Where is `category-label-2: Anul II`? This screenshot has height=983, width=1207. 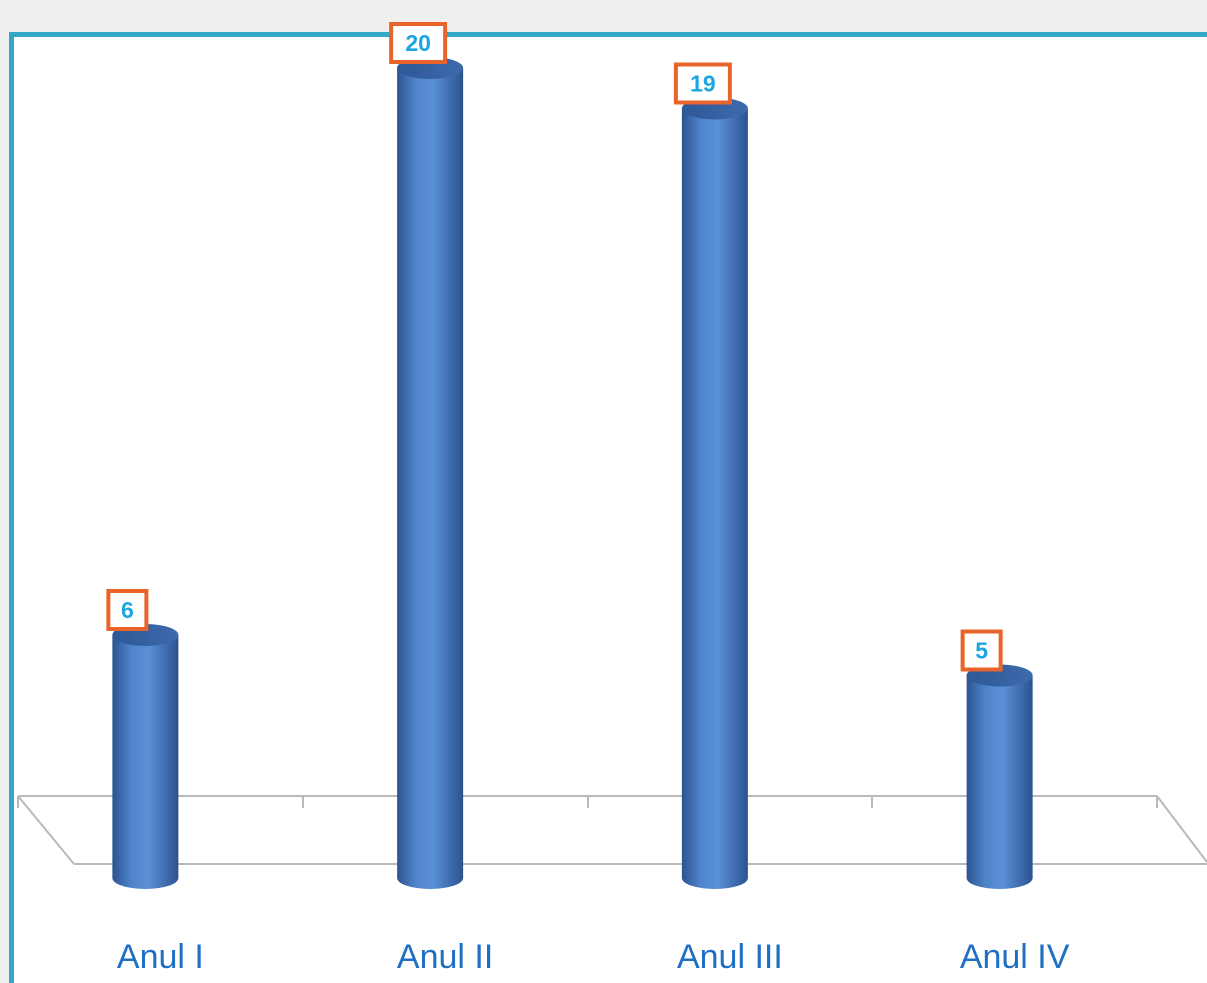 category-label-2: Anul II is located at coordinates (445, 957).